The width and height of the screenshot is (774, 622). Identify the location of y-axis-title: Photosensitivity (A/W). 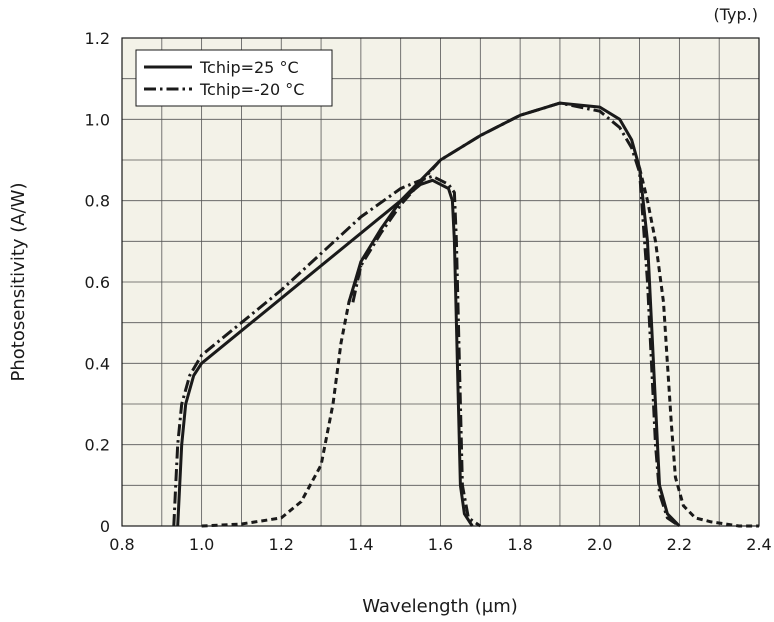
(18, 282).